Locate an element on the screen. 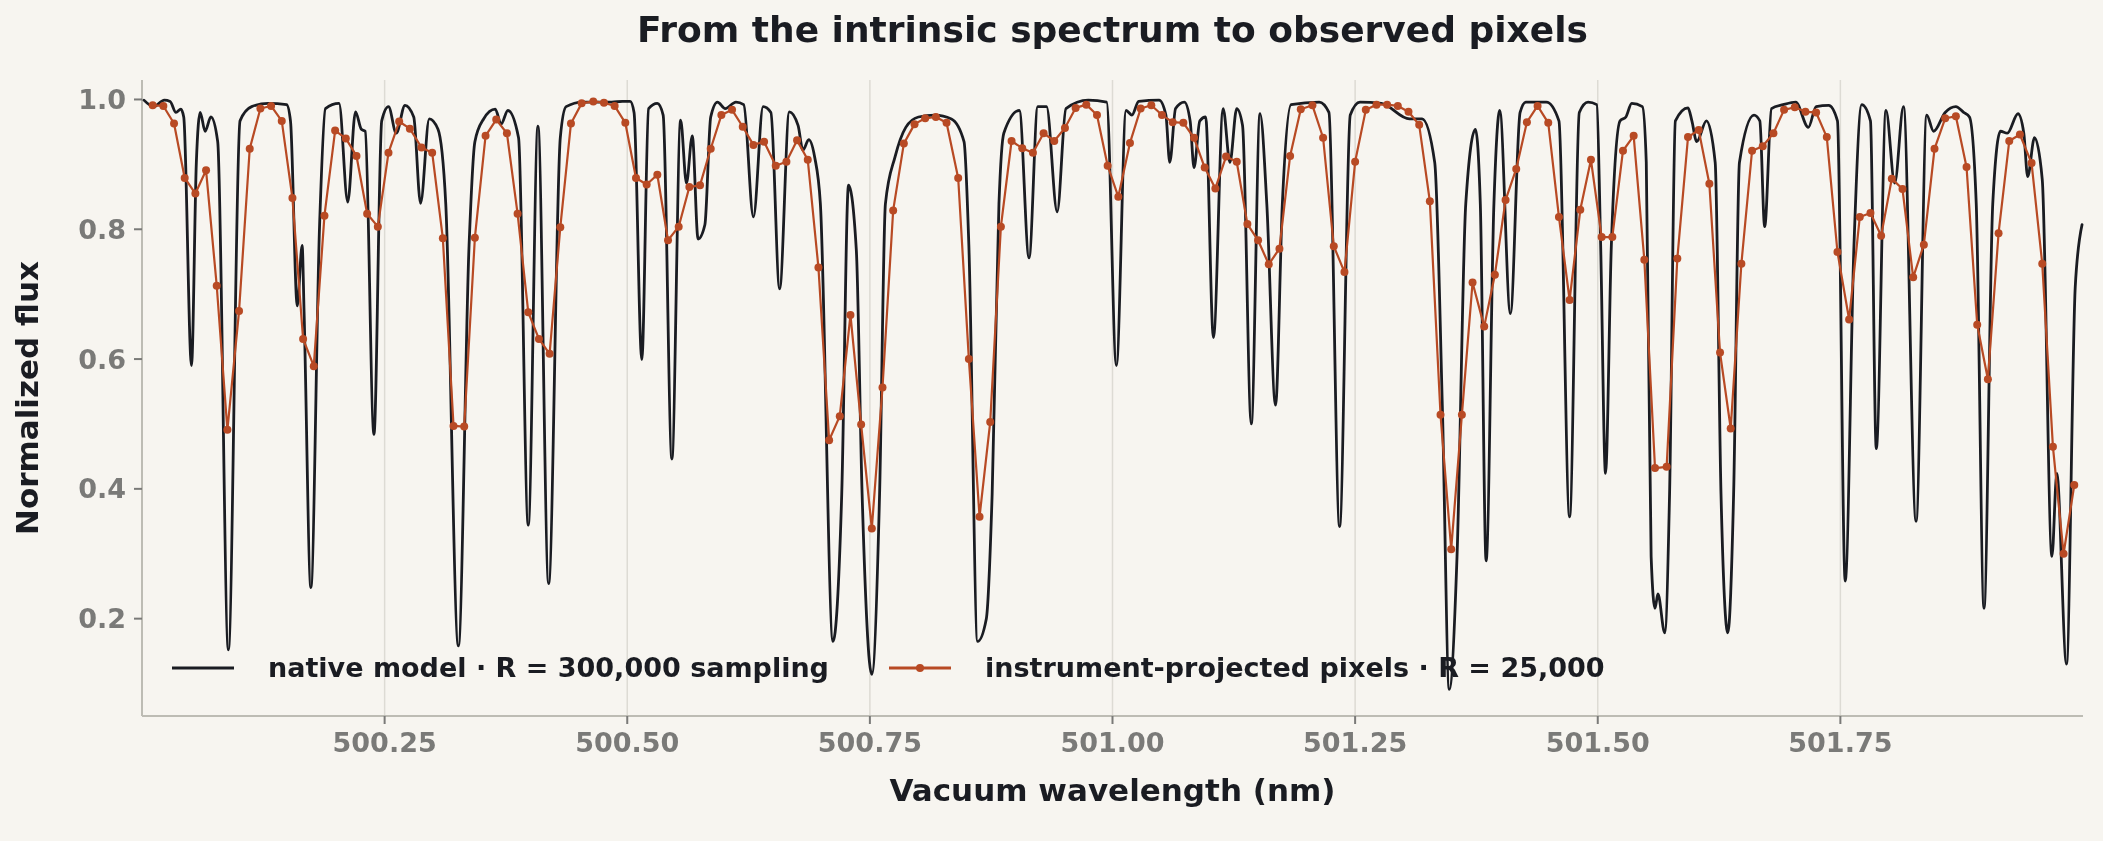 The width and height of the screenshot is (2103, 841). x-tick-label: 500.50 is located at coordinates (627, 742).